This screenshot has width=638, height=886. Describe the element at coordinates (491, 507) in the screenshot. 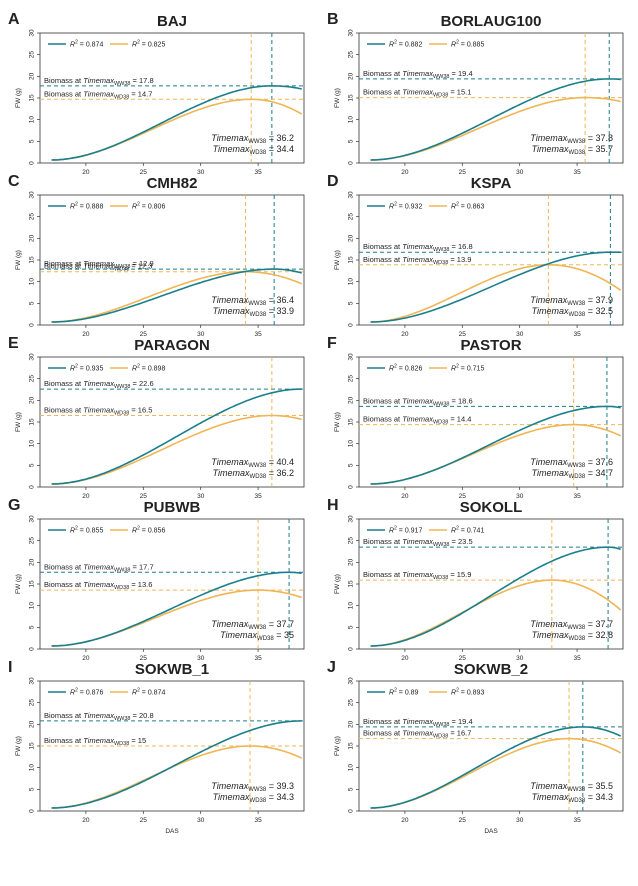

I see `panel-title: SOKOLL` at that location.